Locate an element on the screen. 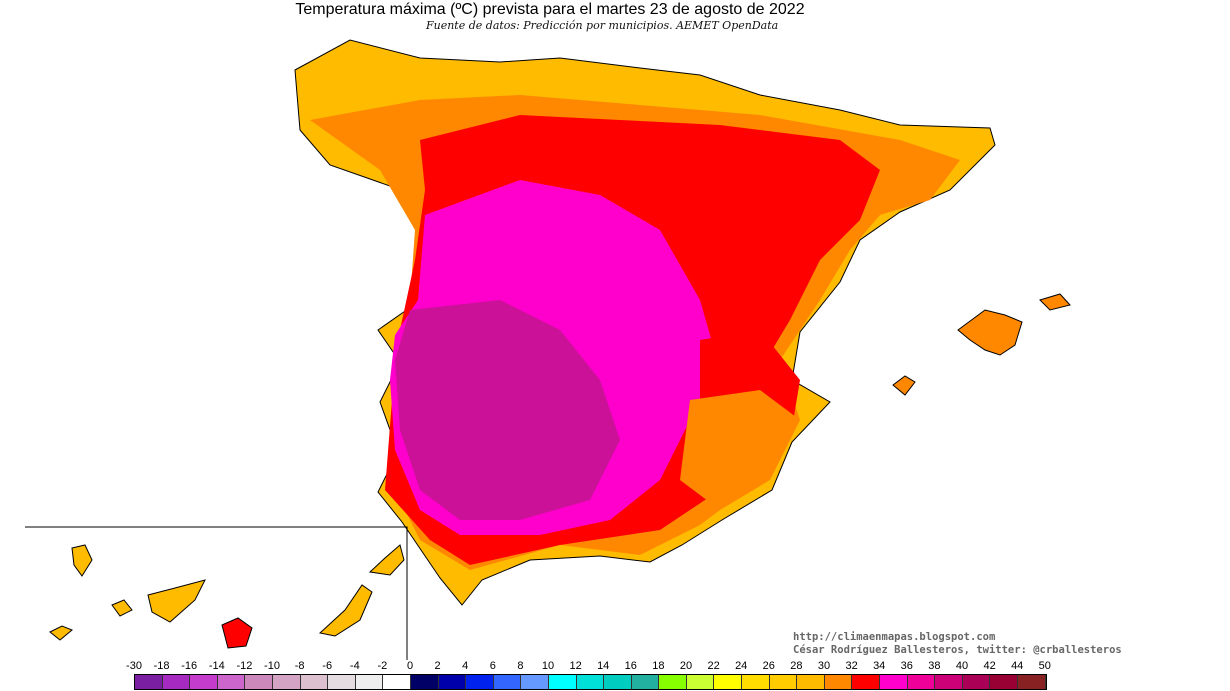 Image resolution: width=1230 pixels, height=691 pixels. legend-tick-label: 16 is located at coordinates (630, 666).